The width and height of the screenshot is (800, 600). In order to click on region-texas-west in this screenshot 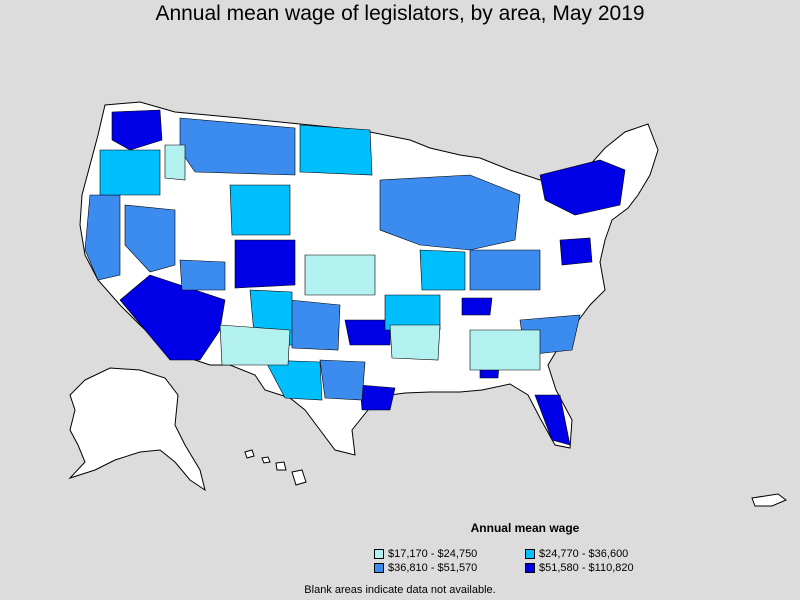, I will do `click(293, 380)`.